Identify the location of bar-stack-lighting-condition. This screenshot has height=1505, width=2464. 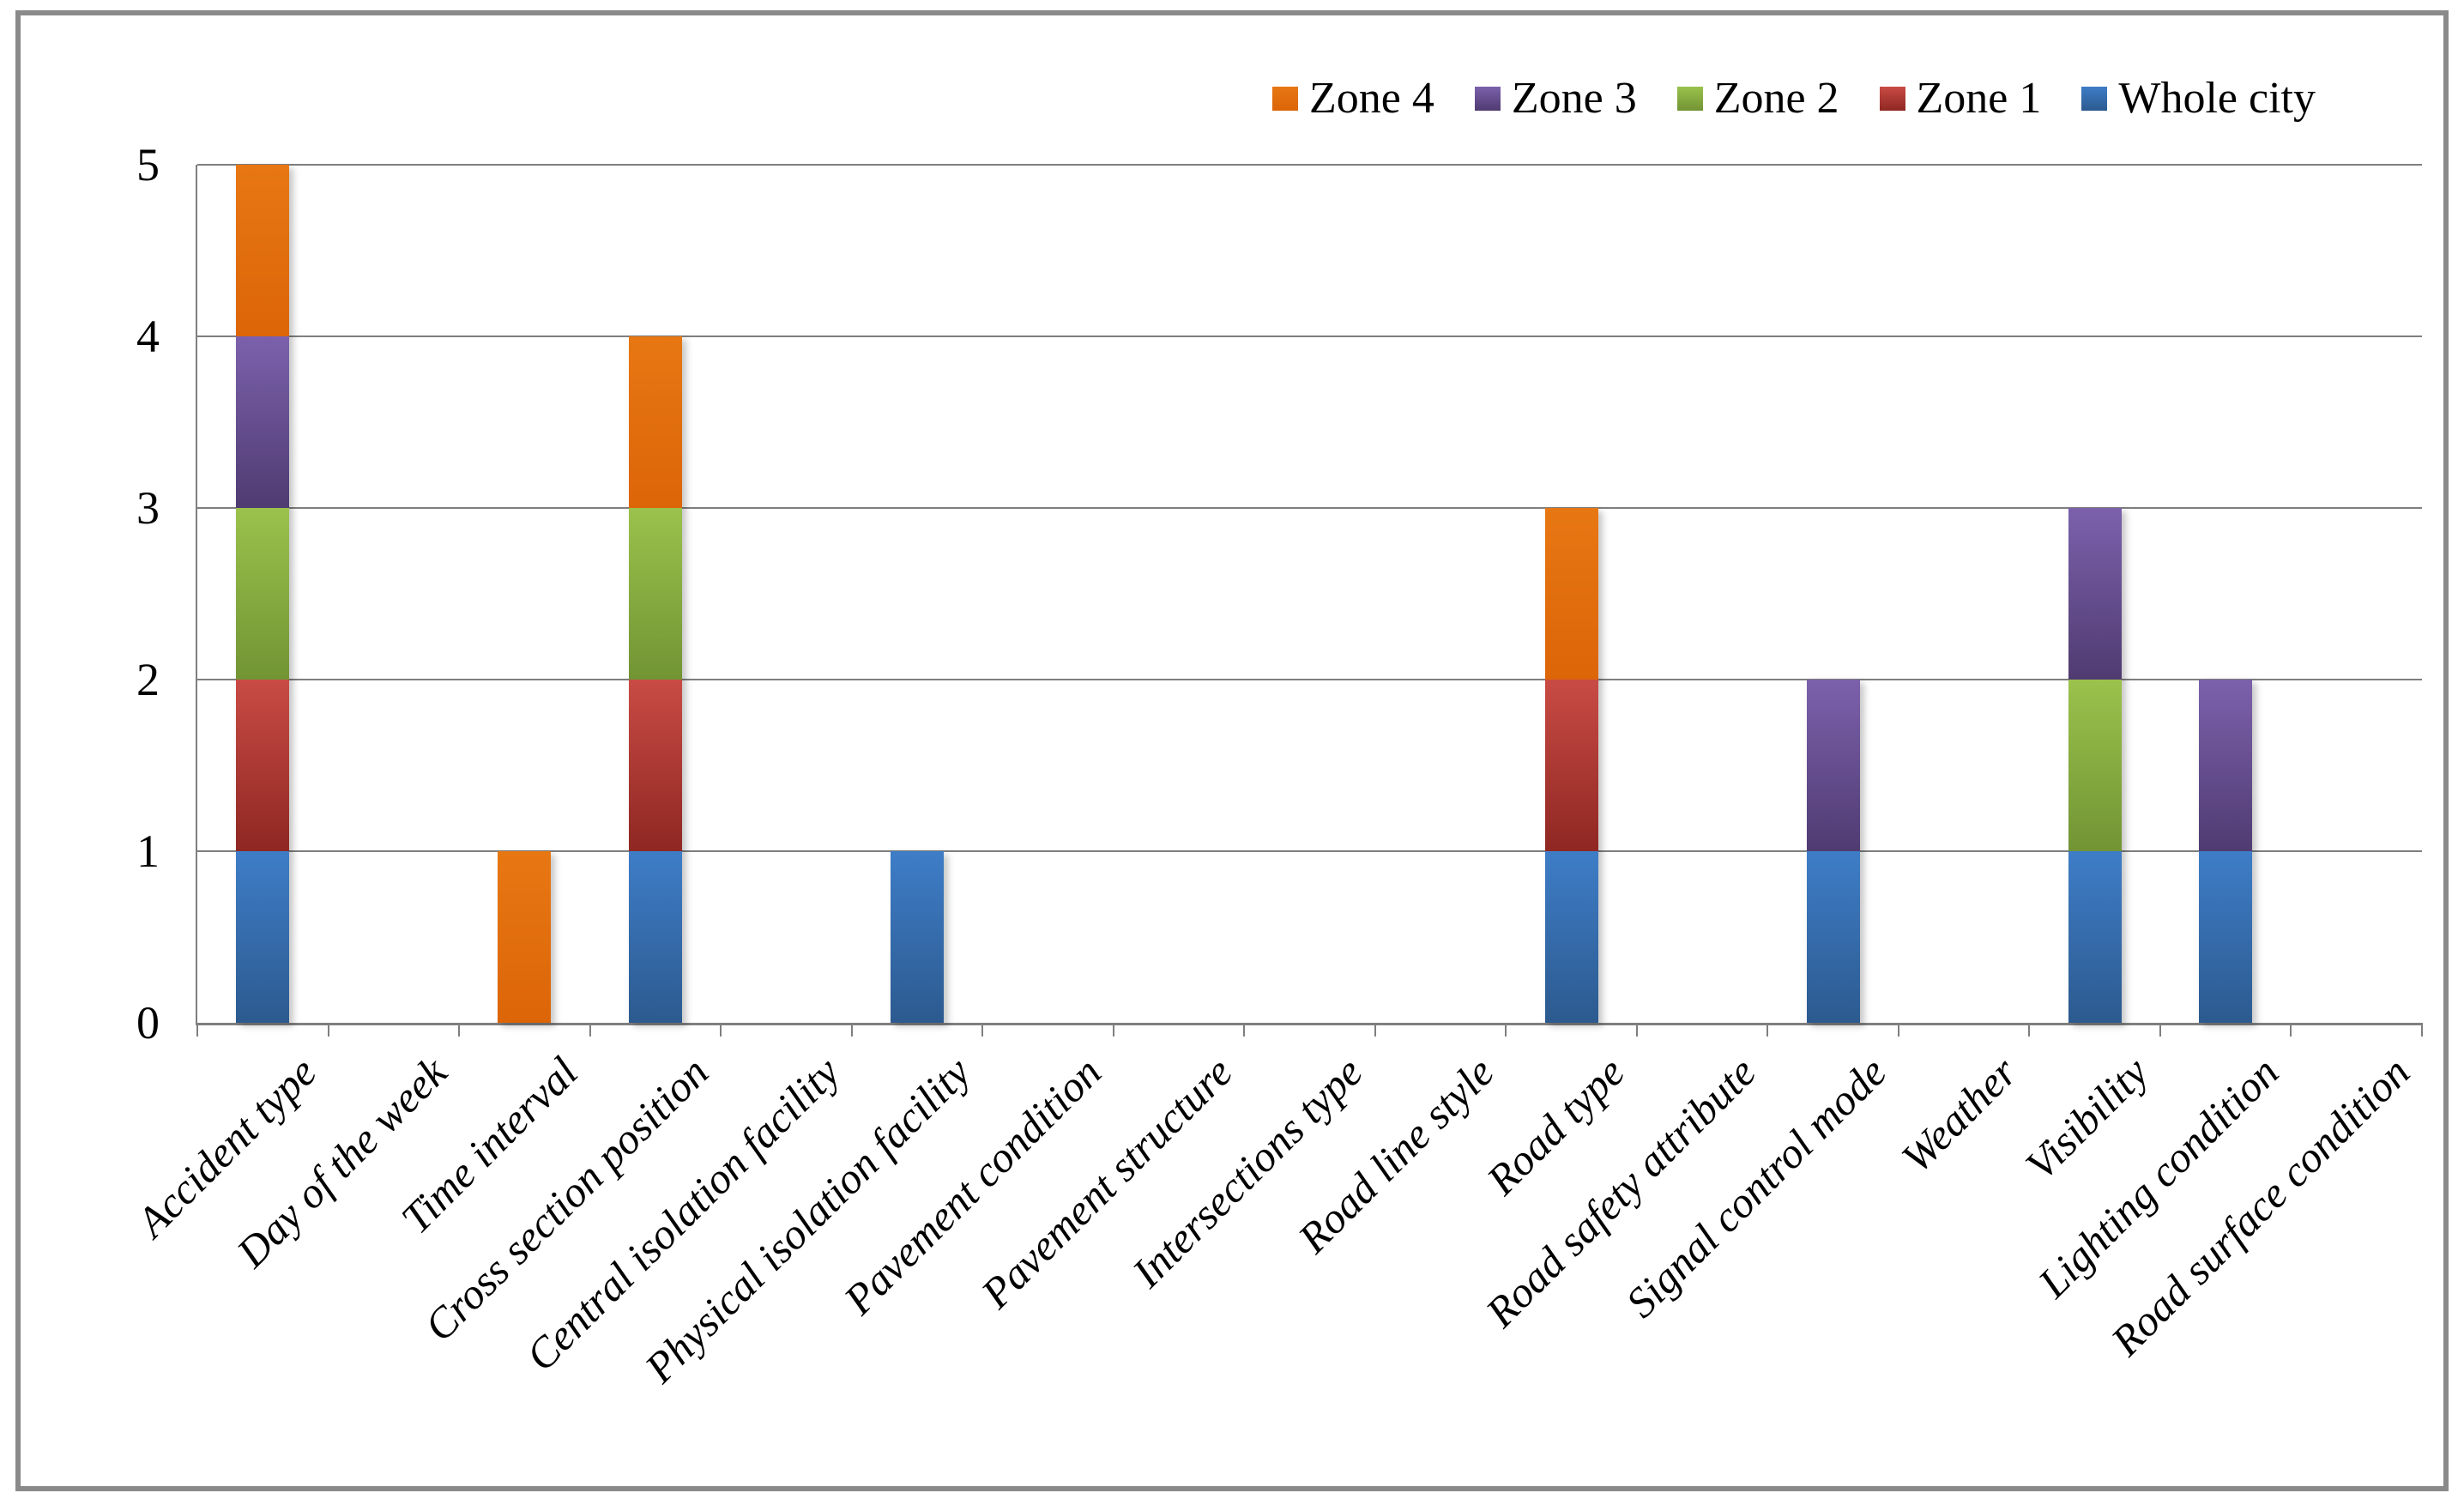
(2226, 851).